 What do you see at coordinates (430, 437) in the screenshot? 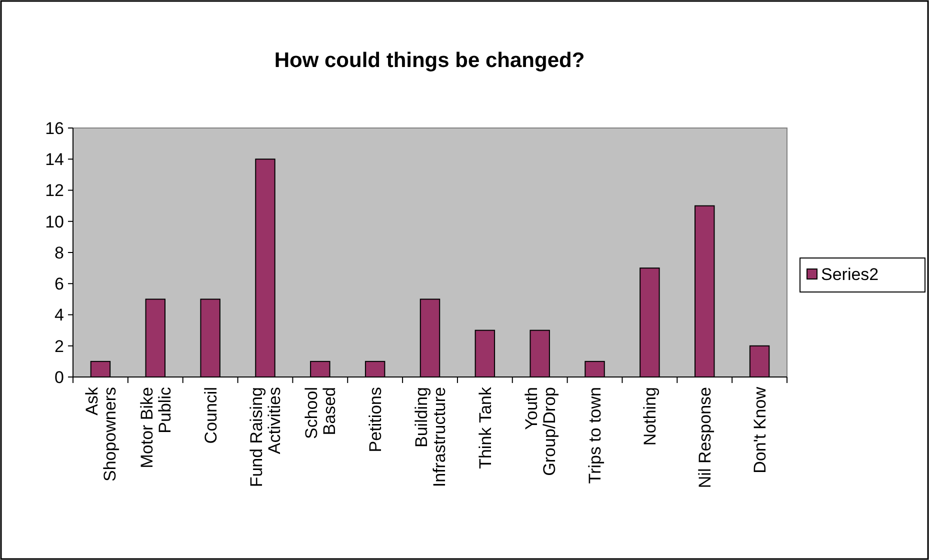
I see `x-tick-label: Building Infrastructure` at bounding box center [430, 437].